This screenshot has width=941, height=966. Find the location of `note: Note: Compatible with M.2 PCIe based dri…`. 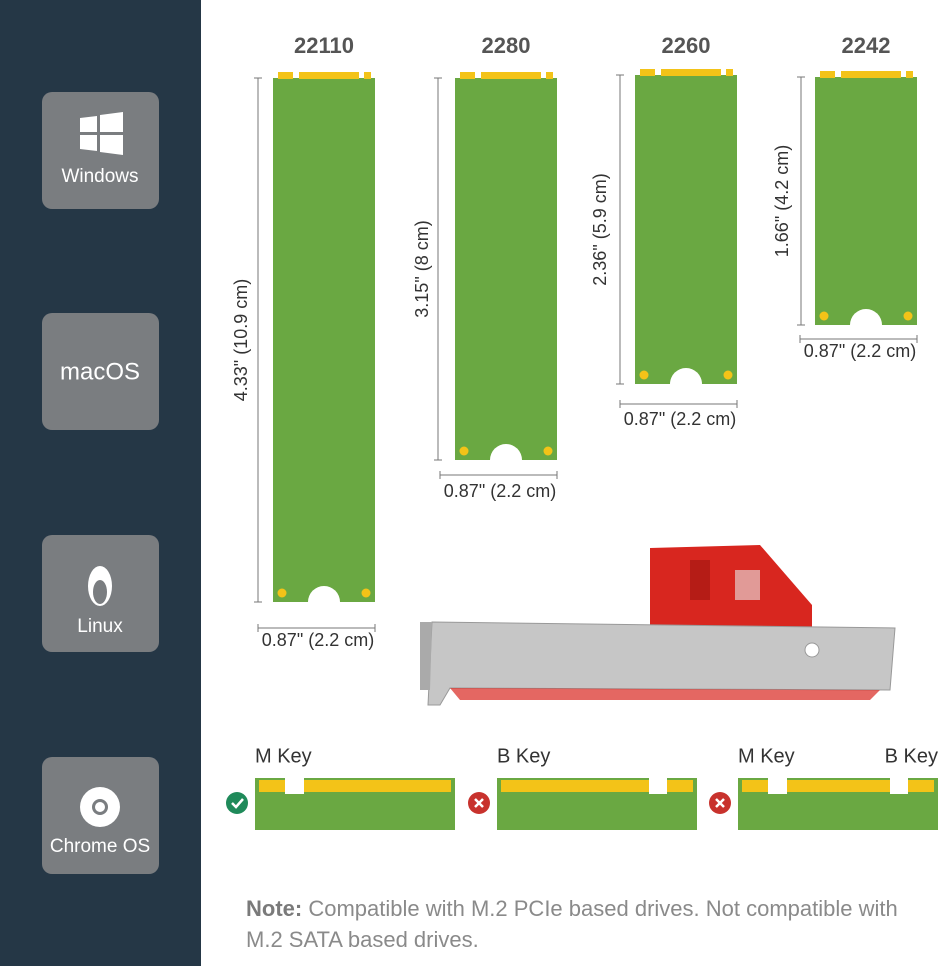

note: Note: Compatible with M.2 PCIe based dri… is located at coordinates (591, 924).